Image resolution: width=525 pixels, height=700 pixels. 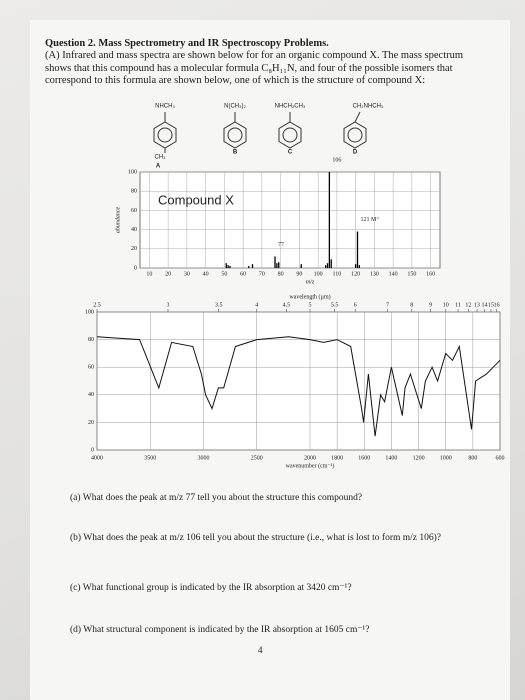 I want to click on substituent: CH₂NHCH₃, so click(x=368, y=107).